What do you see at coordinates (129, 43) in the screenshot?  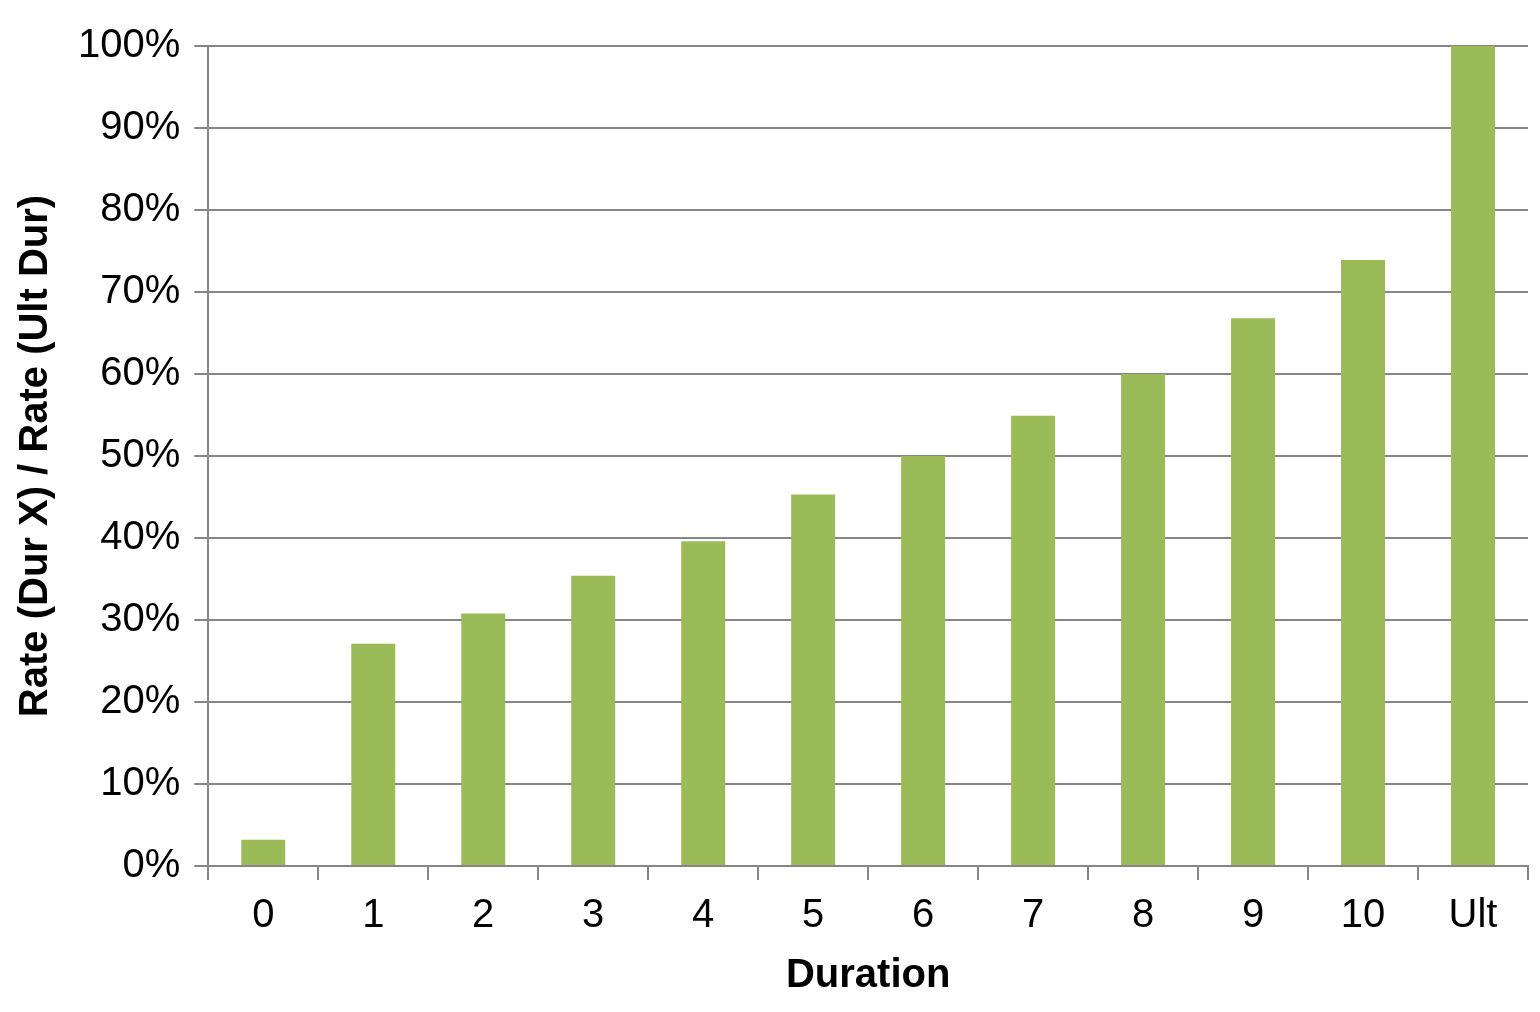 I see `y-tick-label: 100%` at bounding box center [129, 43].